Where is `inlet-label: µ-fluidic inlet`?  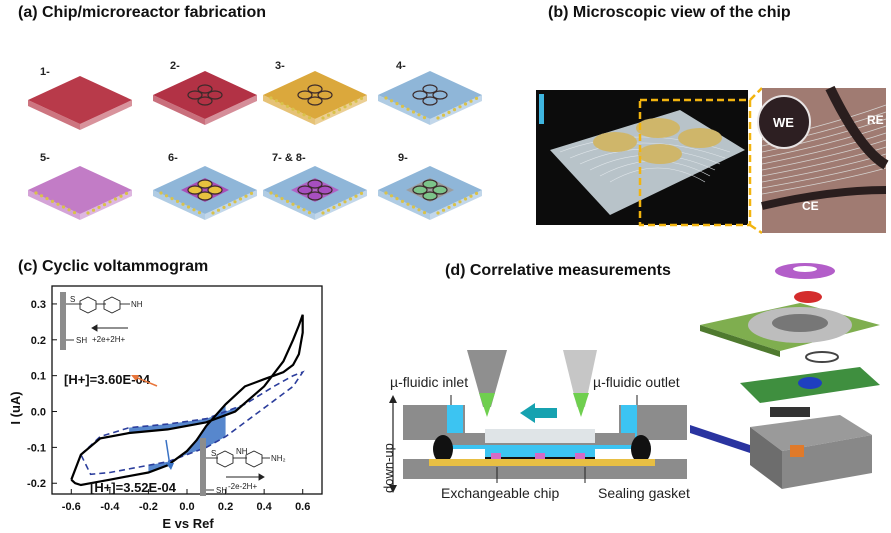
inlet-label: µ-fluidic inlet is located at coordinates (429, 382).